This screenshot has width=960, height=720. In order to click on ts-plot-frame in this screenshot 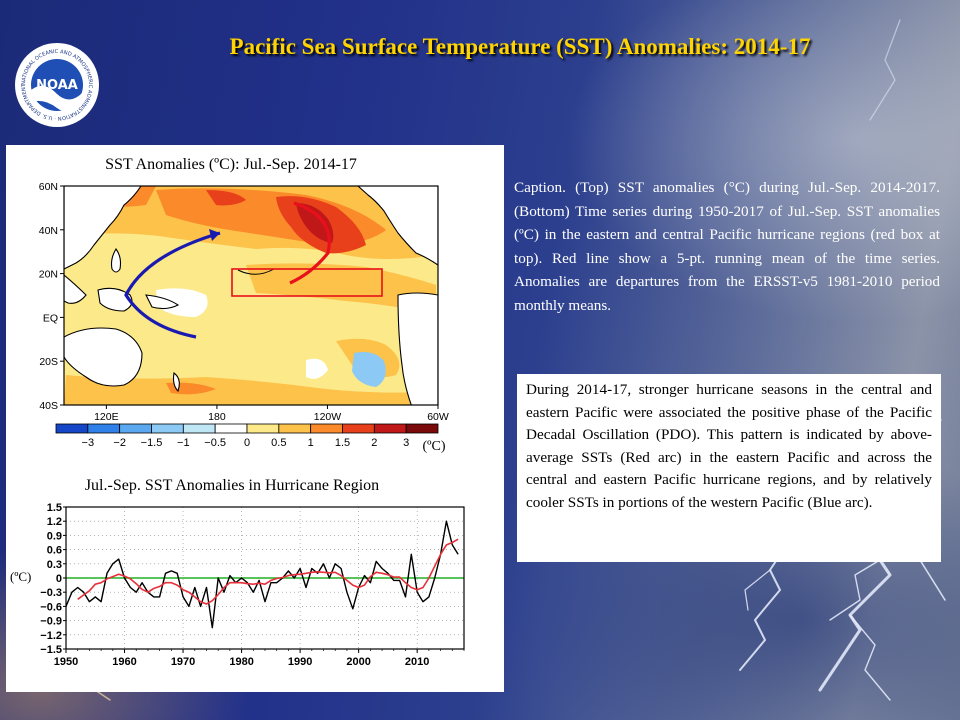, I will do `click(265, 578)`.